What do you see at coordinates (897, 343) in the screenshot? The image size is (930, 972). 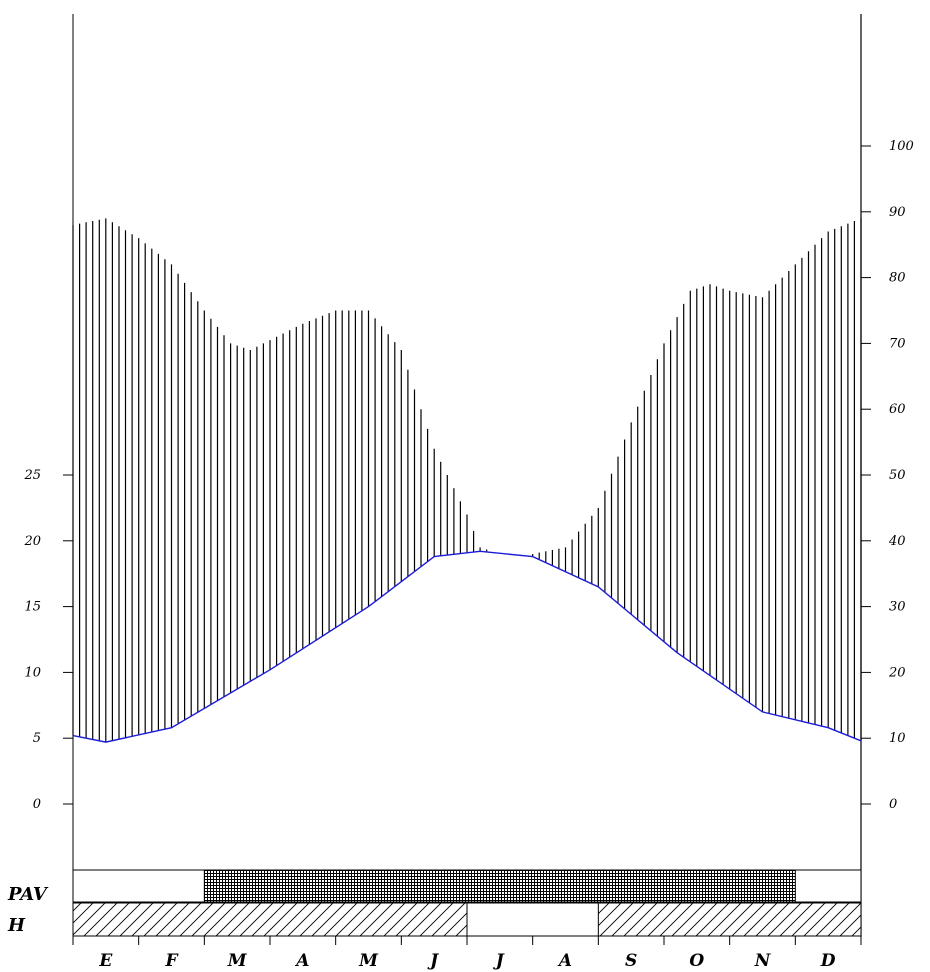 I see `right-tick-label: 70` at bounding box center [897, 343].